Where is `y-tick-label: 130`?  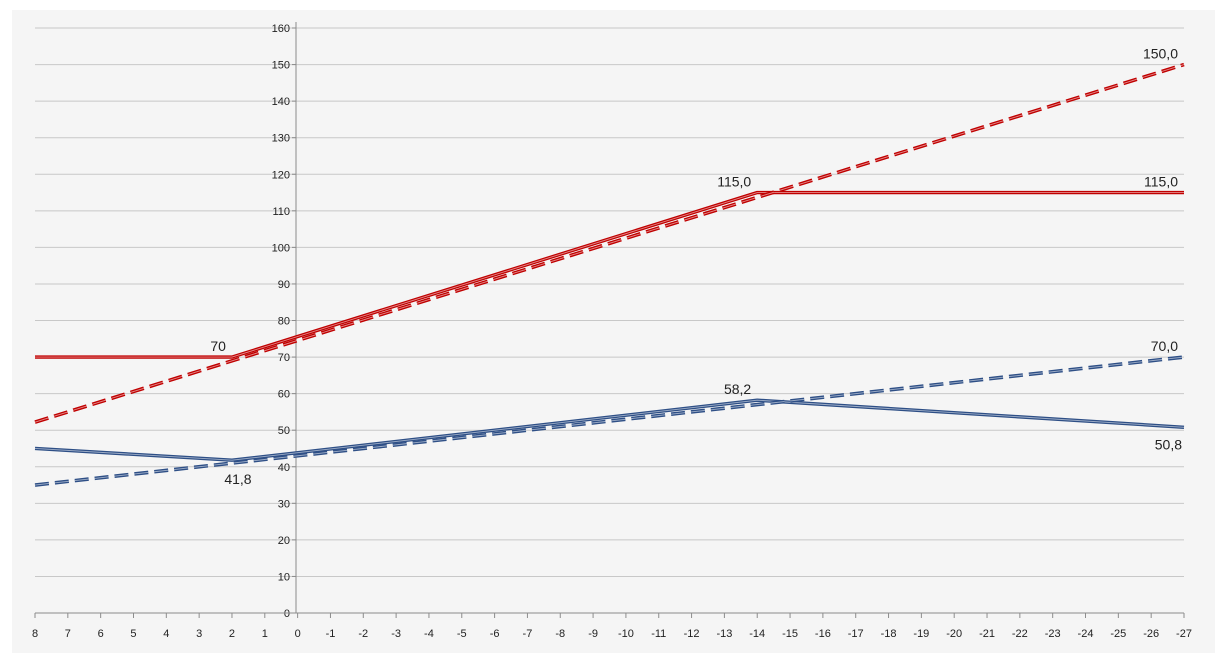 y-tick-label: 130 is located at coordinates (281, 139).